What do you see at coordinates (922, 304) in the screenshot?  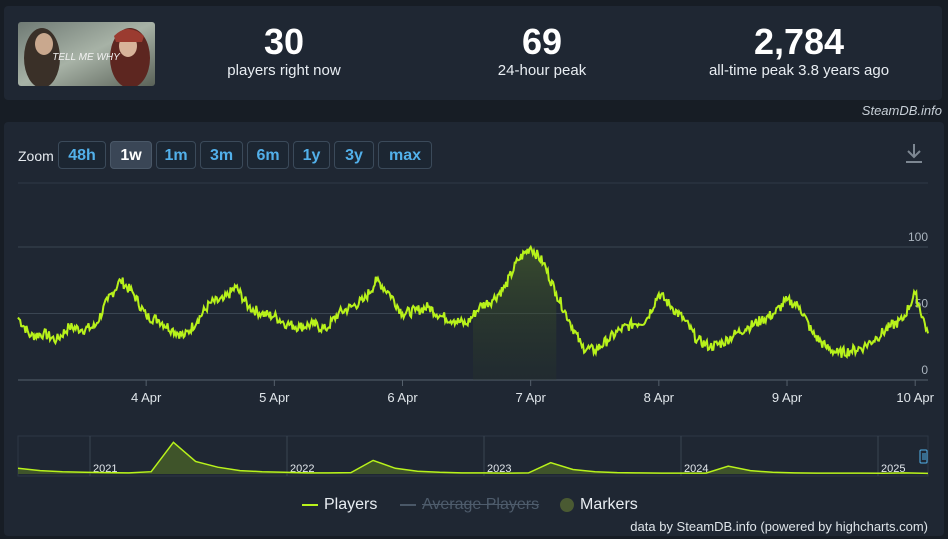 I see `y-tick-label: 50` at bounding box center [922, 304].